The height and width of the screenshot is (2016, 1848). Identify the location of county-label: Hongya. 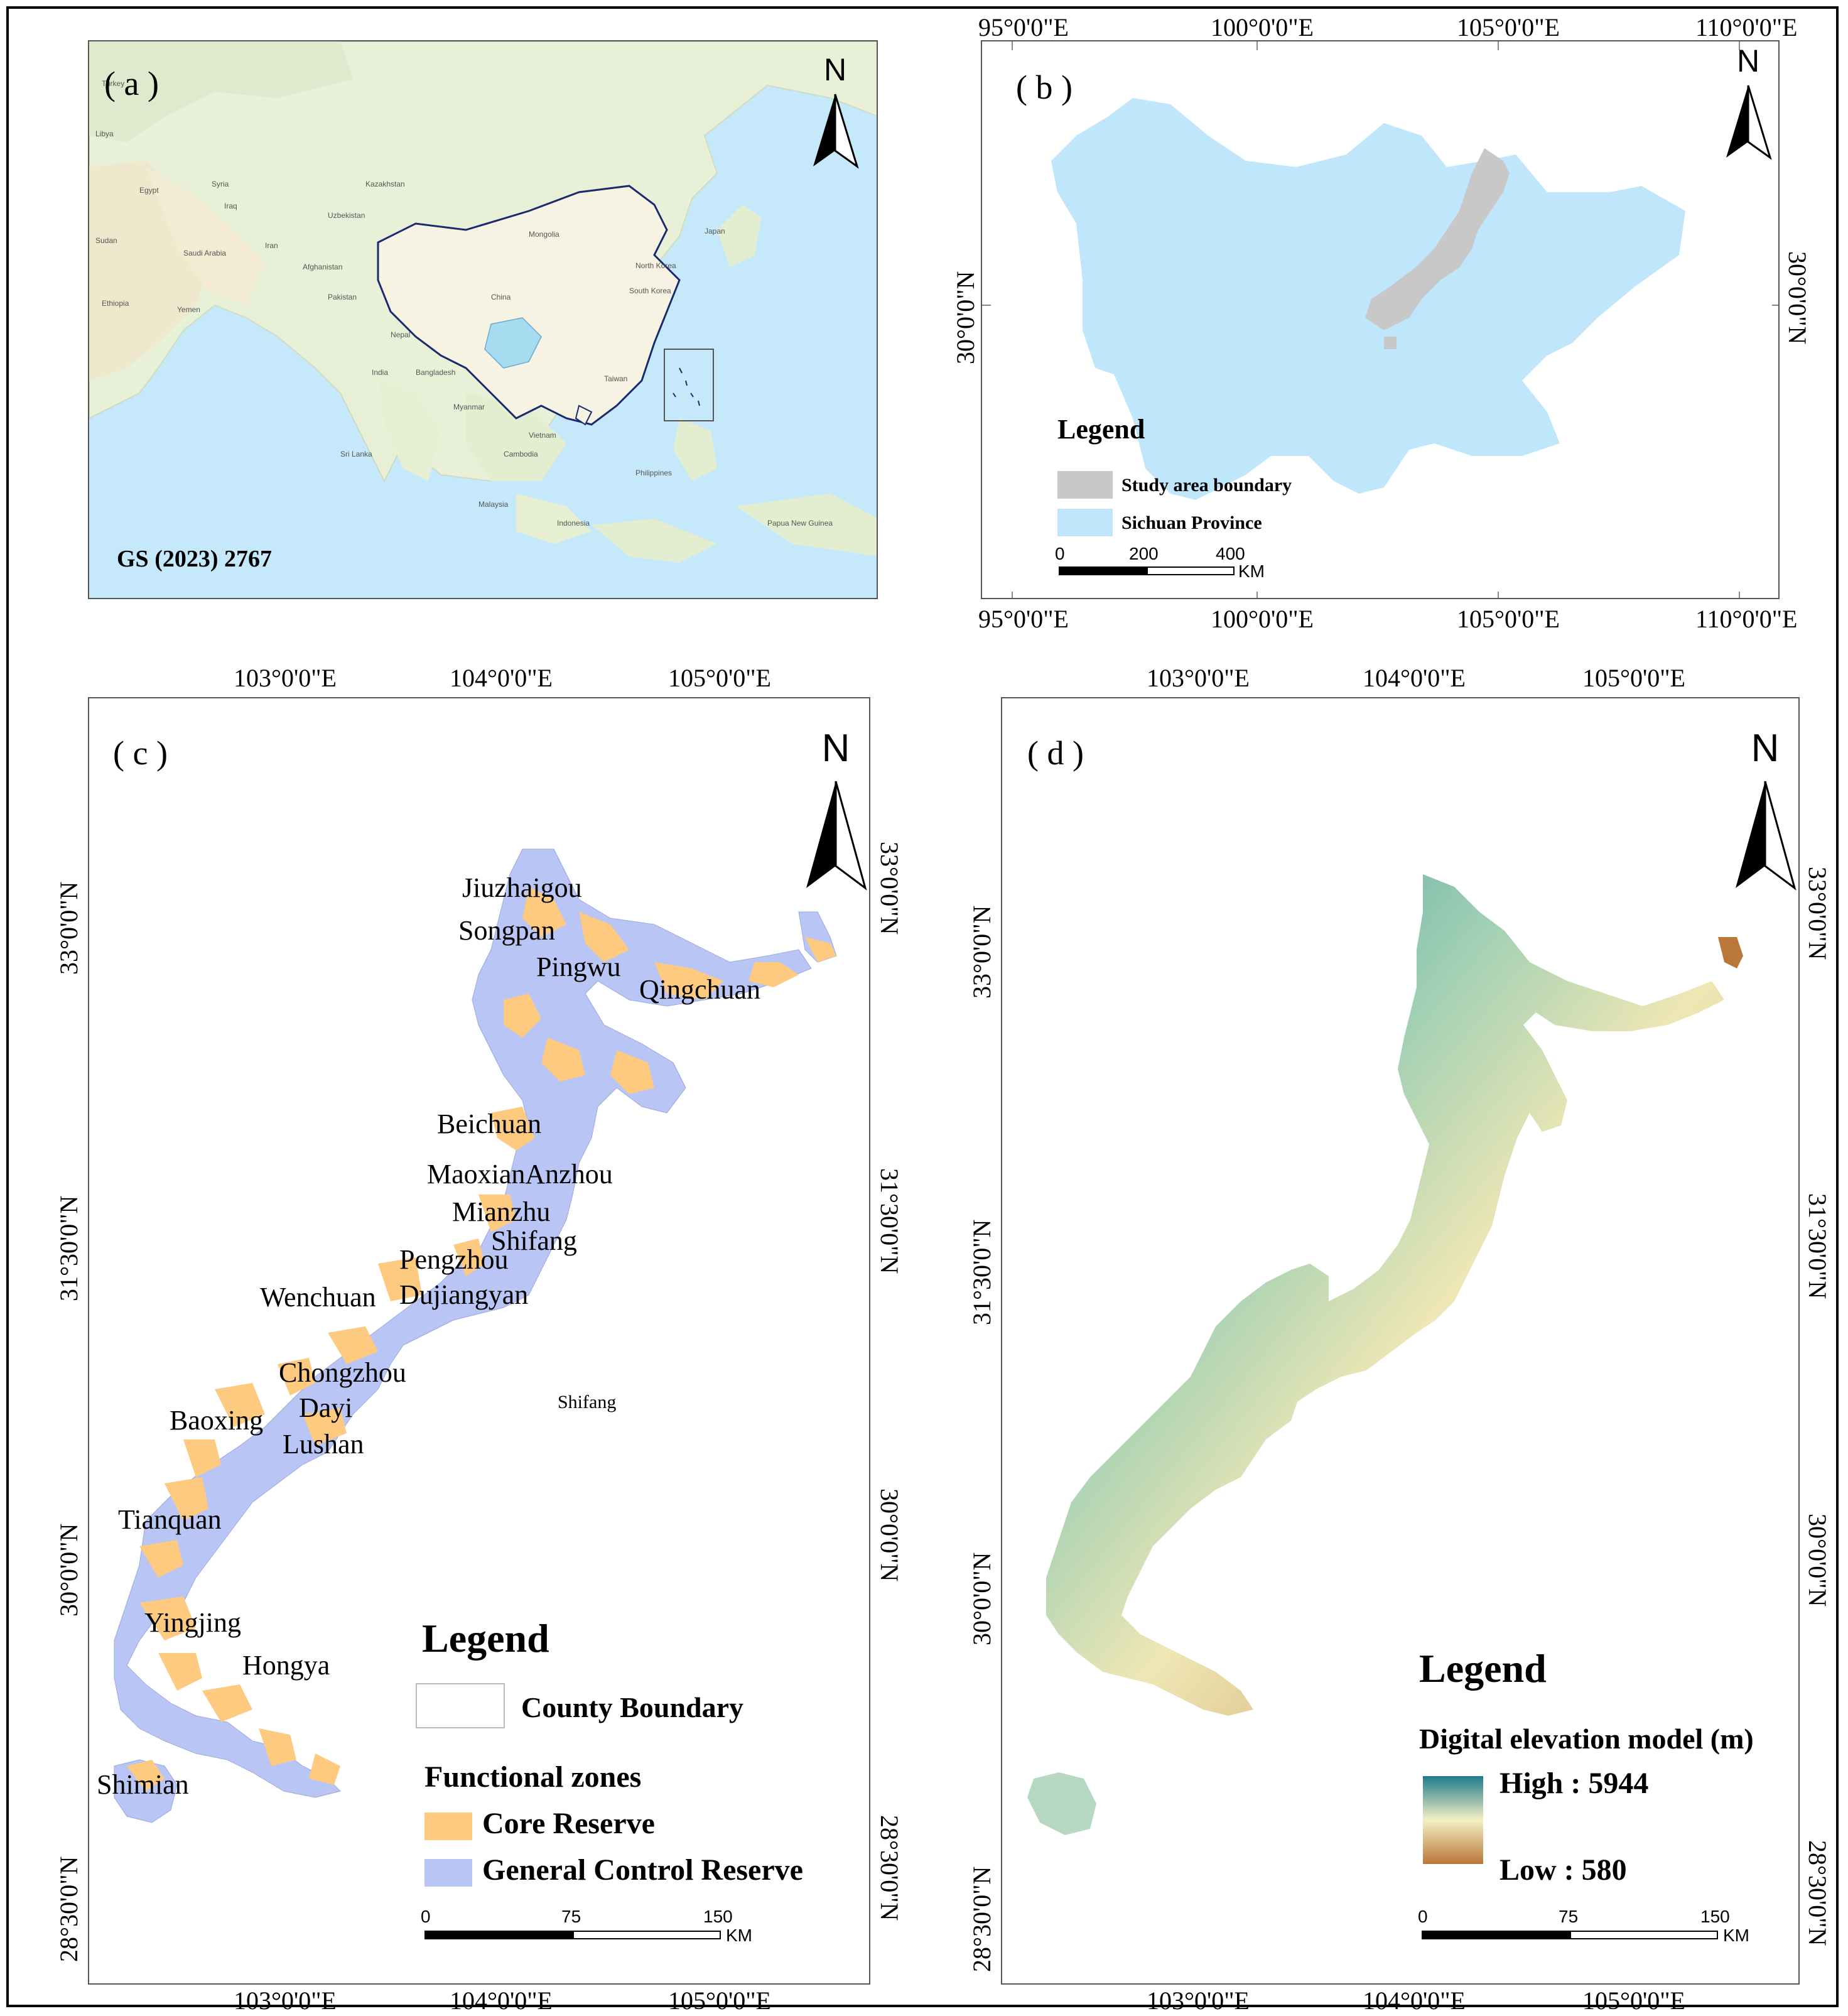
(286, 1665).